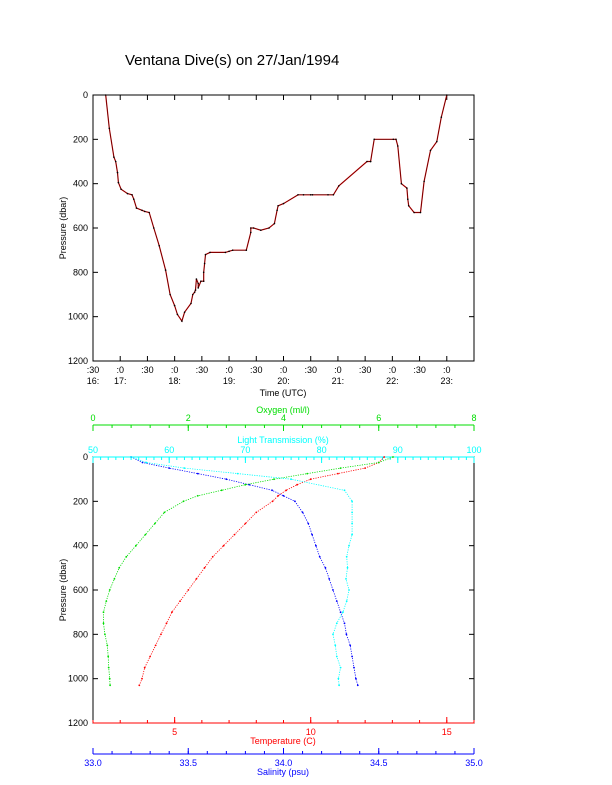  Describe the element at coordinates (473, 418) in the screenshot. I see `oxygen-tick-label: 8` at that location.